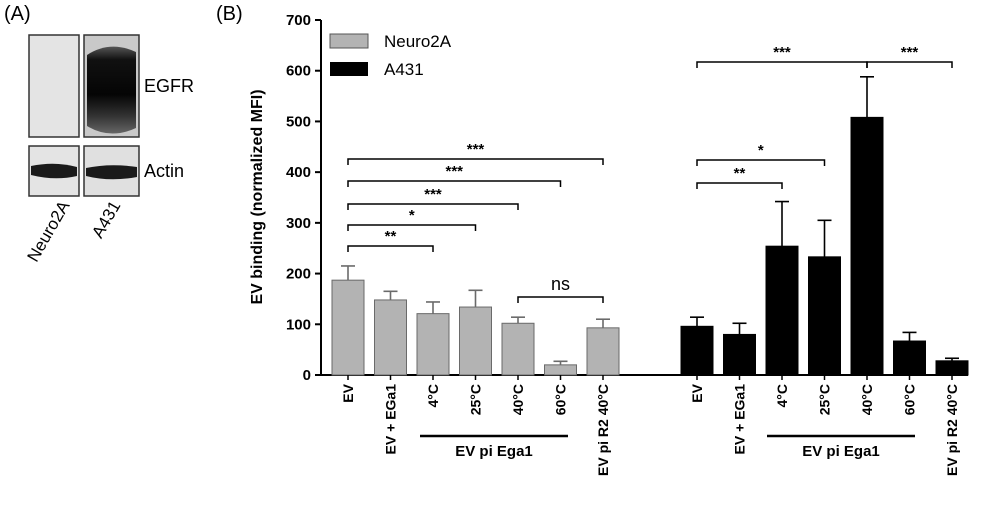 The width and height of the screenshot is (1000, 509). What do you see at coordinates (298, 172) in the screenshot?
I see `y-tick-label: 400` at bounding box center [298, 172].